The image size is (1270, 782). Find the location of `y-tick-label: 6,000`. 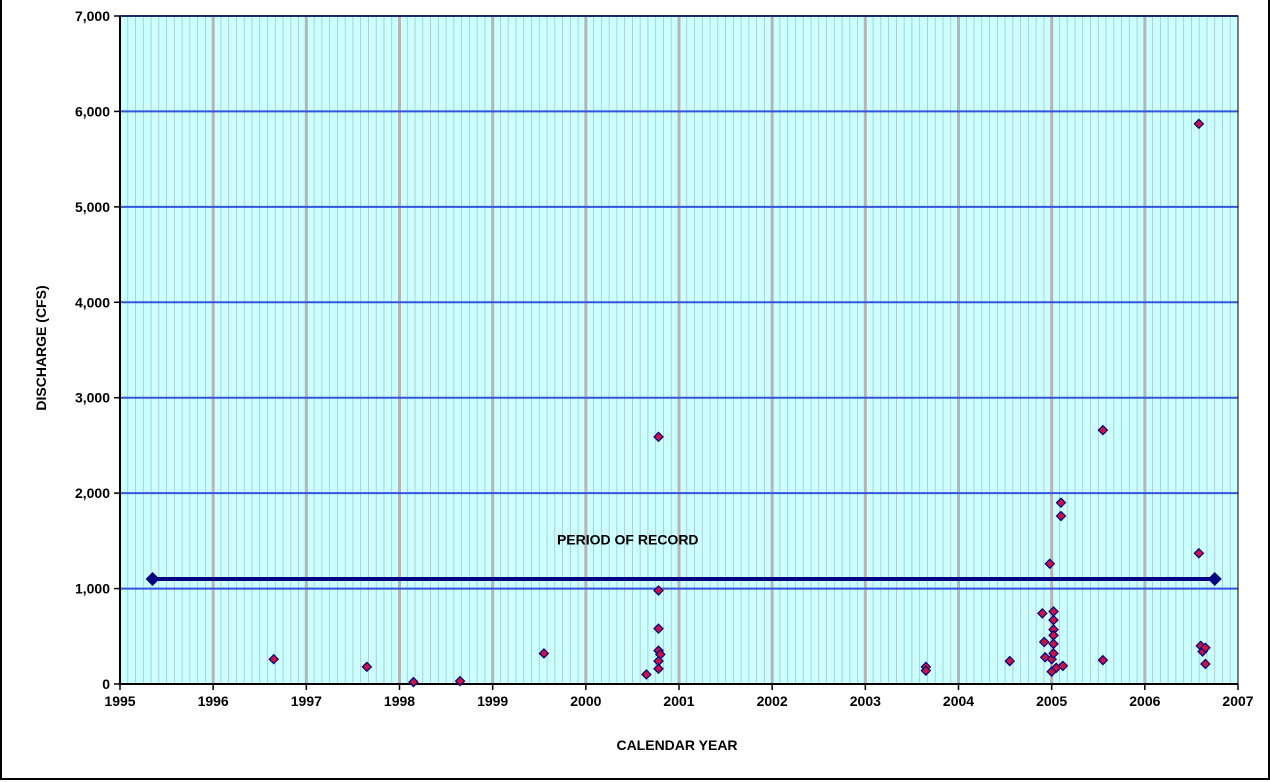

y-tick-label: 6,000 is located at coordinates (92, 111).